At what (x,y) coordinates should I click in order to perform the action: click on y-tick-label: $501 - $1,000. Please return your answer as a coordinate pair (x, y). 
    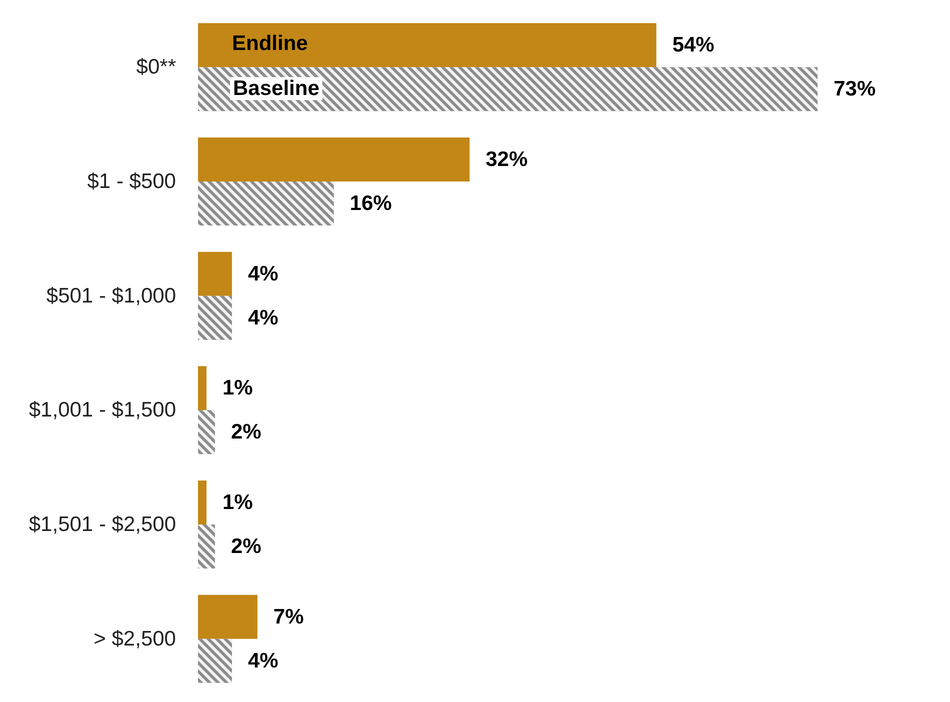
    Looking at the image, I should click on (111, 296).